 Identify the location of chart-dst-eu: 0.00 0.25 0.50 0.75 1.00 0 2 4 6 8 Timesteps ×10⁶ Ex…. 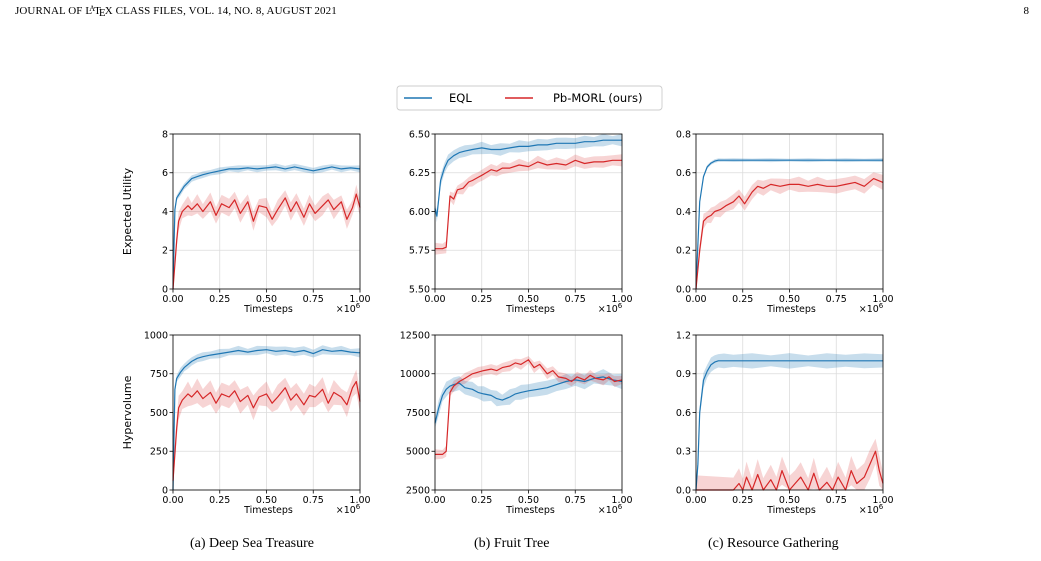
(246, 222).